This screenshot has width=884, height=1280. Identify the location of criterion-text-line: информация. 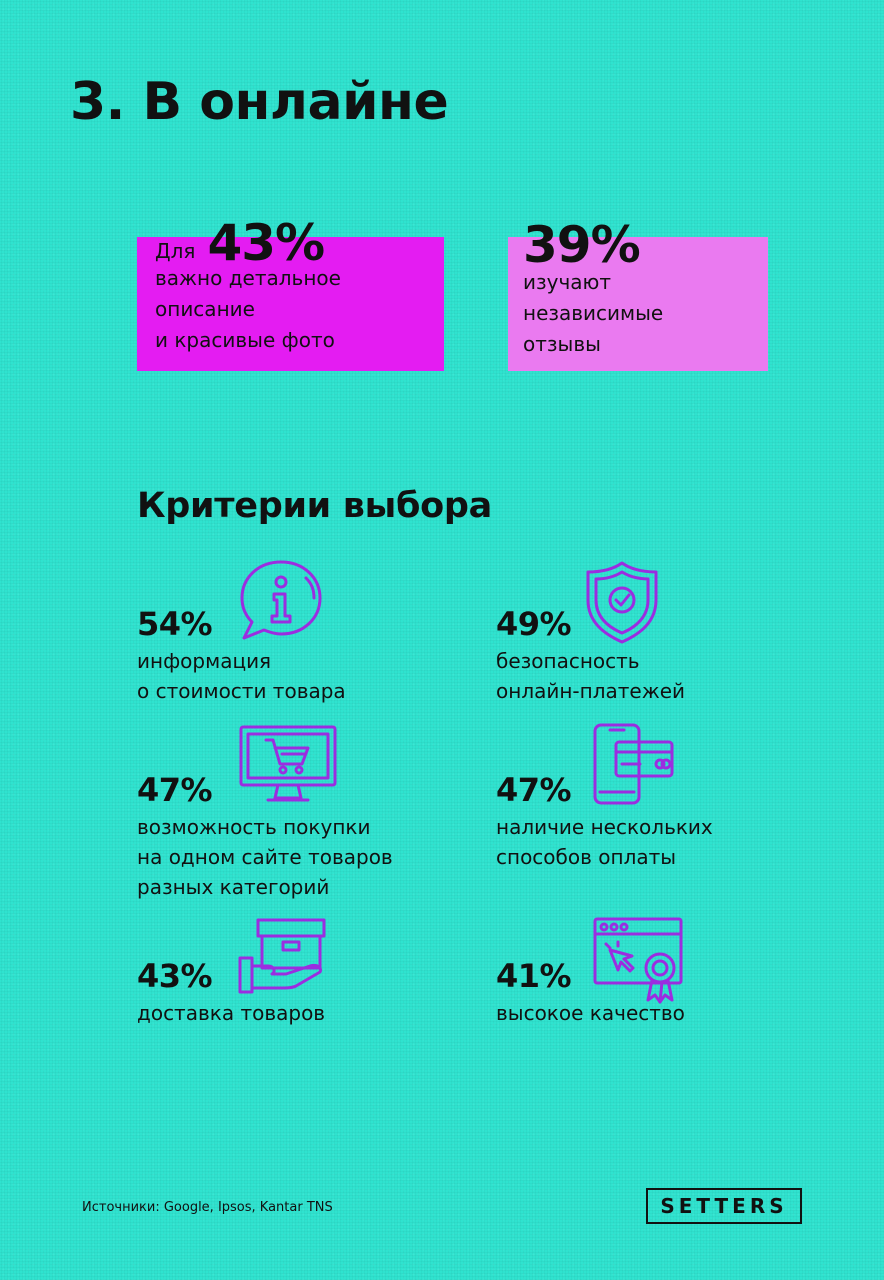
(204, 661).